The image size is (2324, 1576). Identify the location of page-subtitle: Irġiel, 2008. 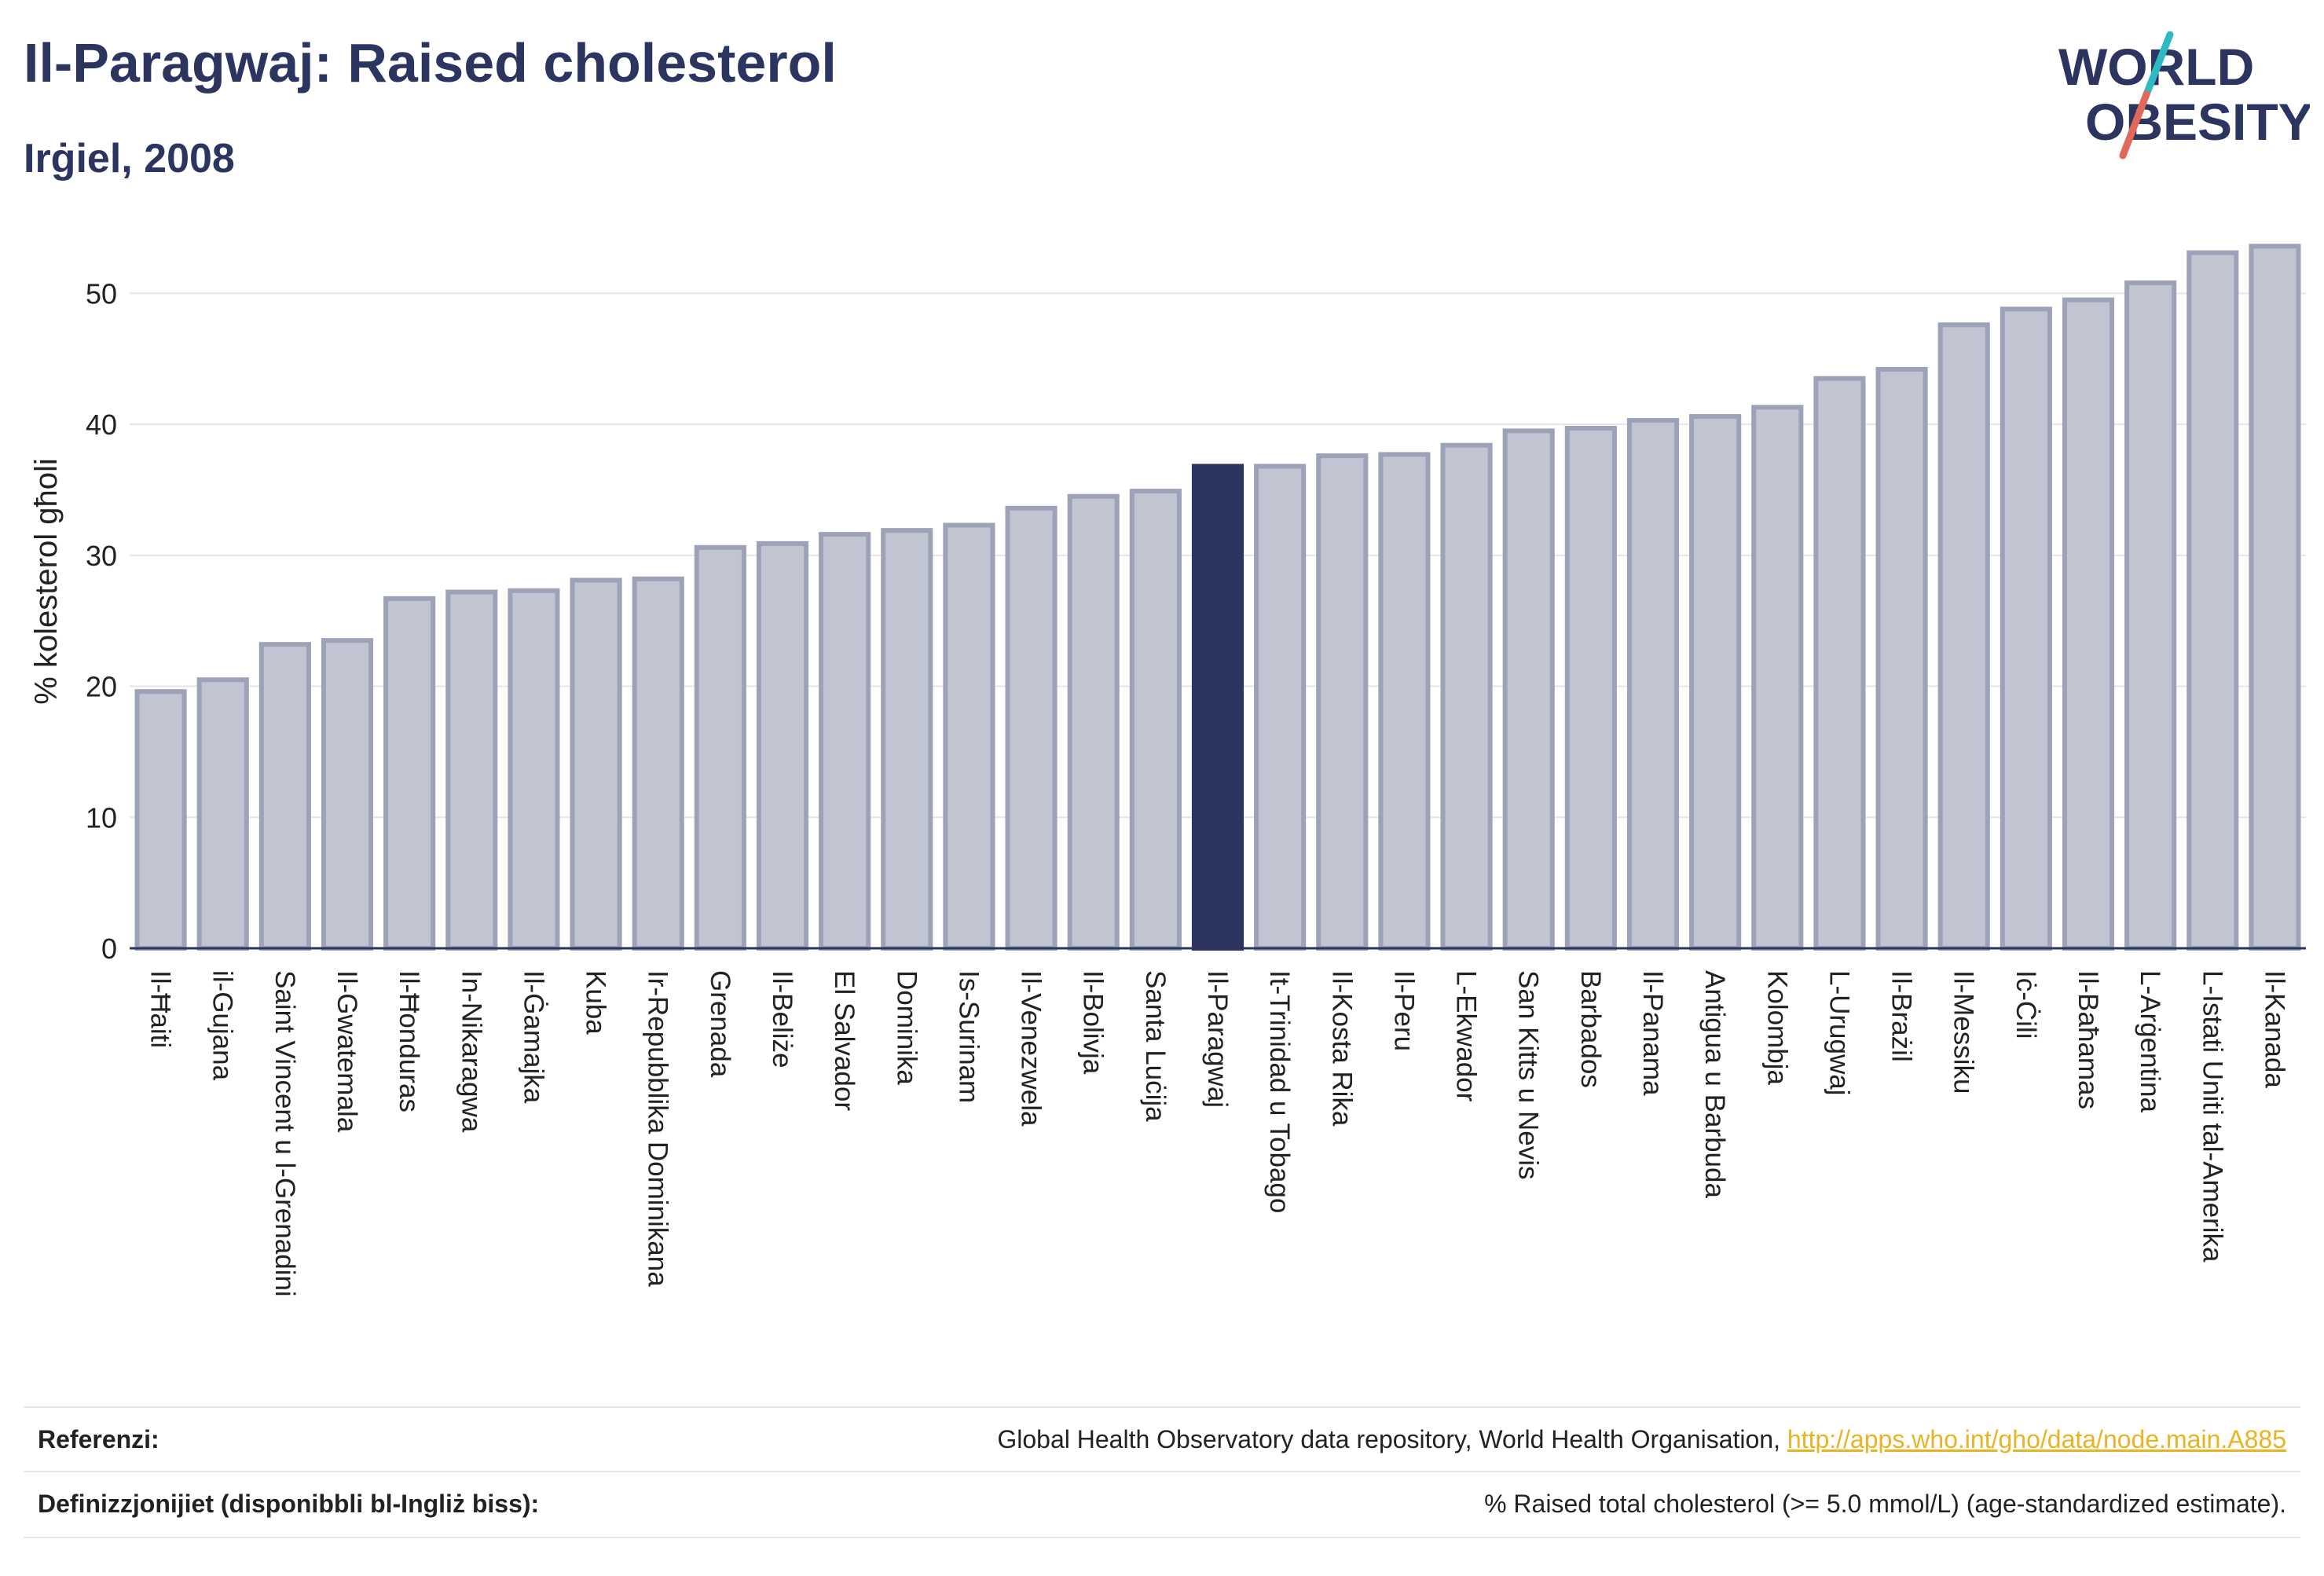
(129, 158).